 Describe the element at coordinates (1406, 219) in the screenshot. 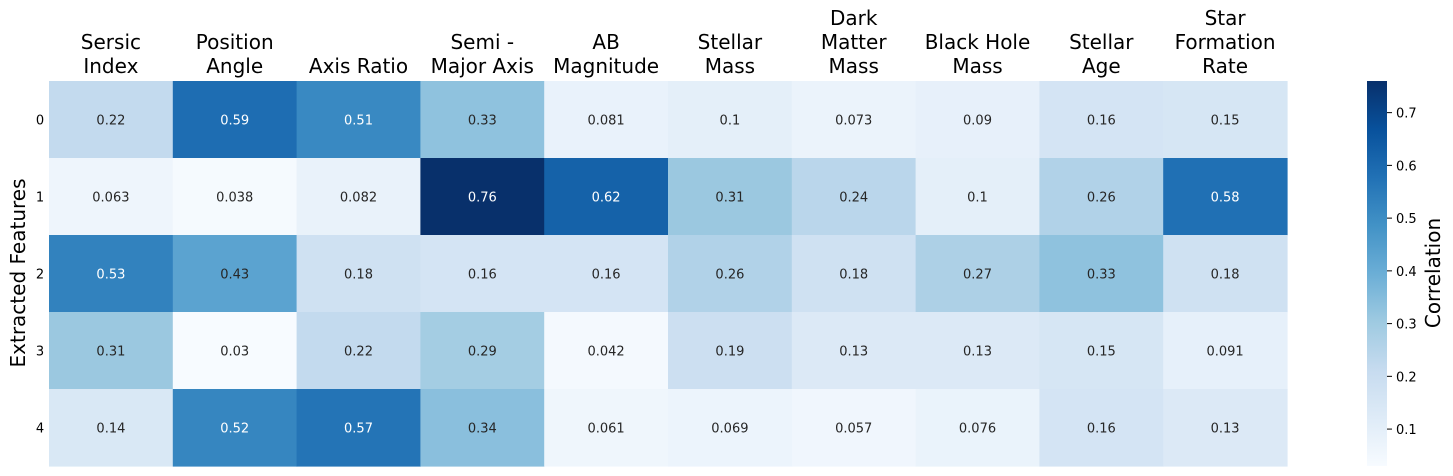

I see `colorbar-tick-label: 0.5` at that location.